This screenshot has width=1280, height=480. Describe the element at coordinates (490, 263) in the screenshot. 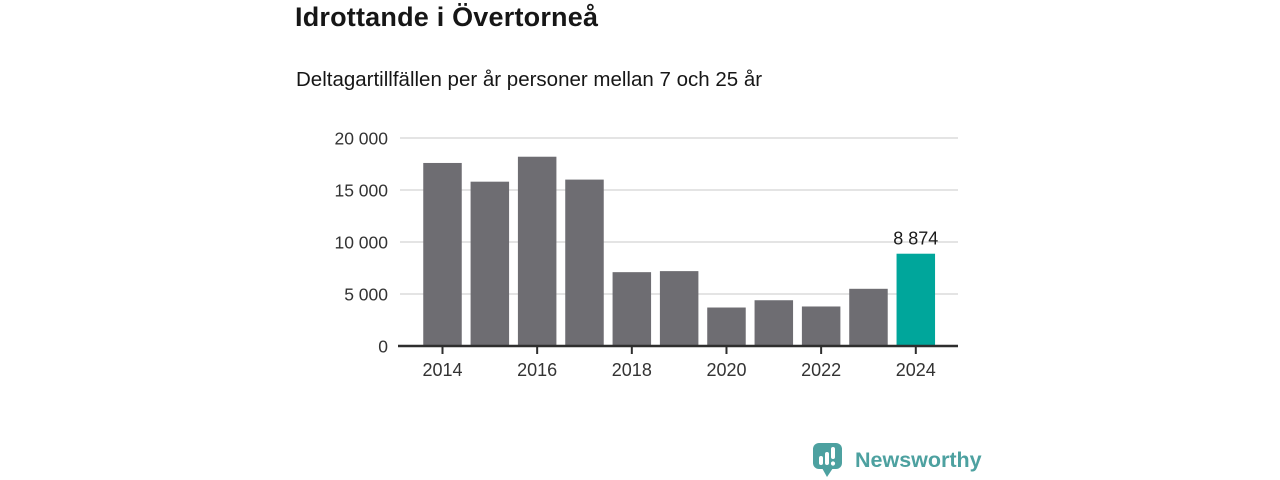

I see `bar-2015` at that location.